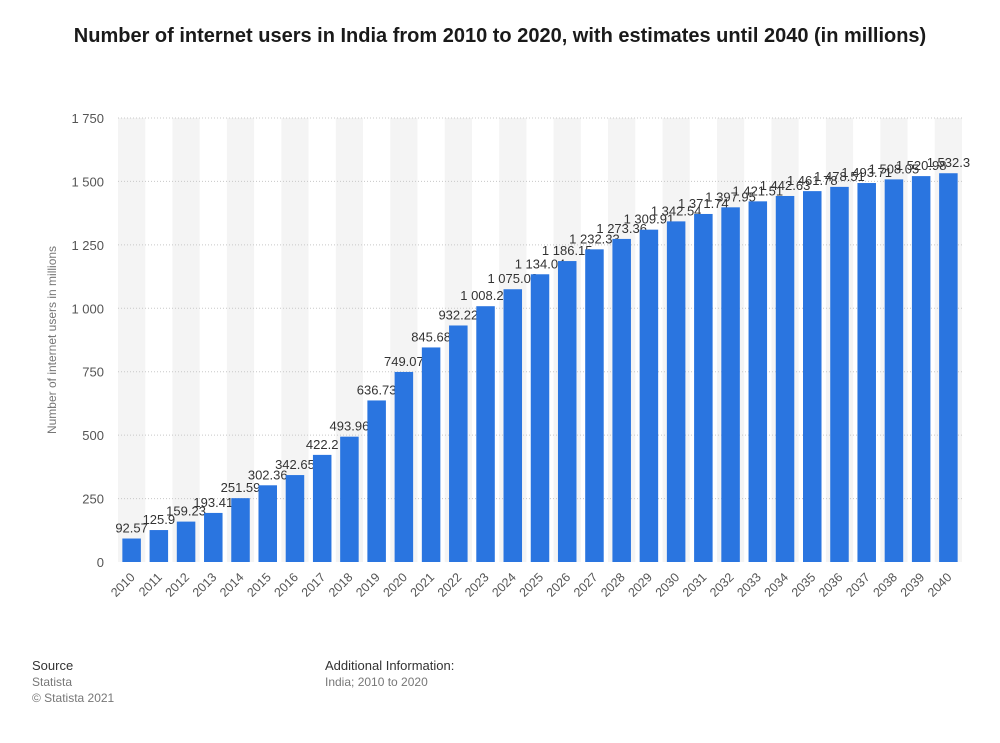  What do you see at coordinates (93, 499) in the screenshot?
I see `y-tick-label: 250` at bounding box center [93, 499].